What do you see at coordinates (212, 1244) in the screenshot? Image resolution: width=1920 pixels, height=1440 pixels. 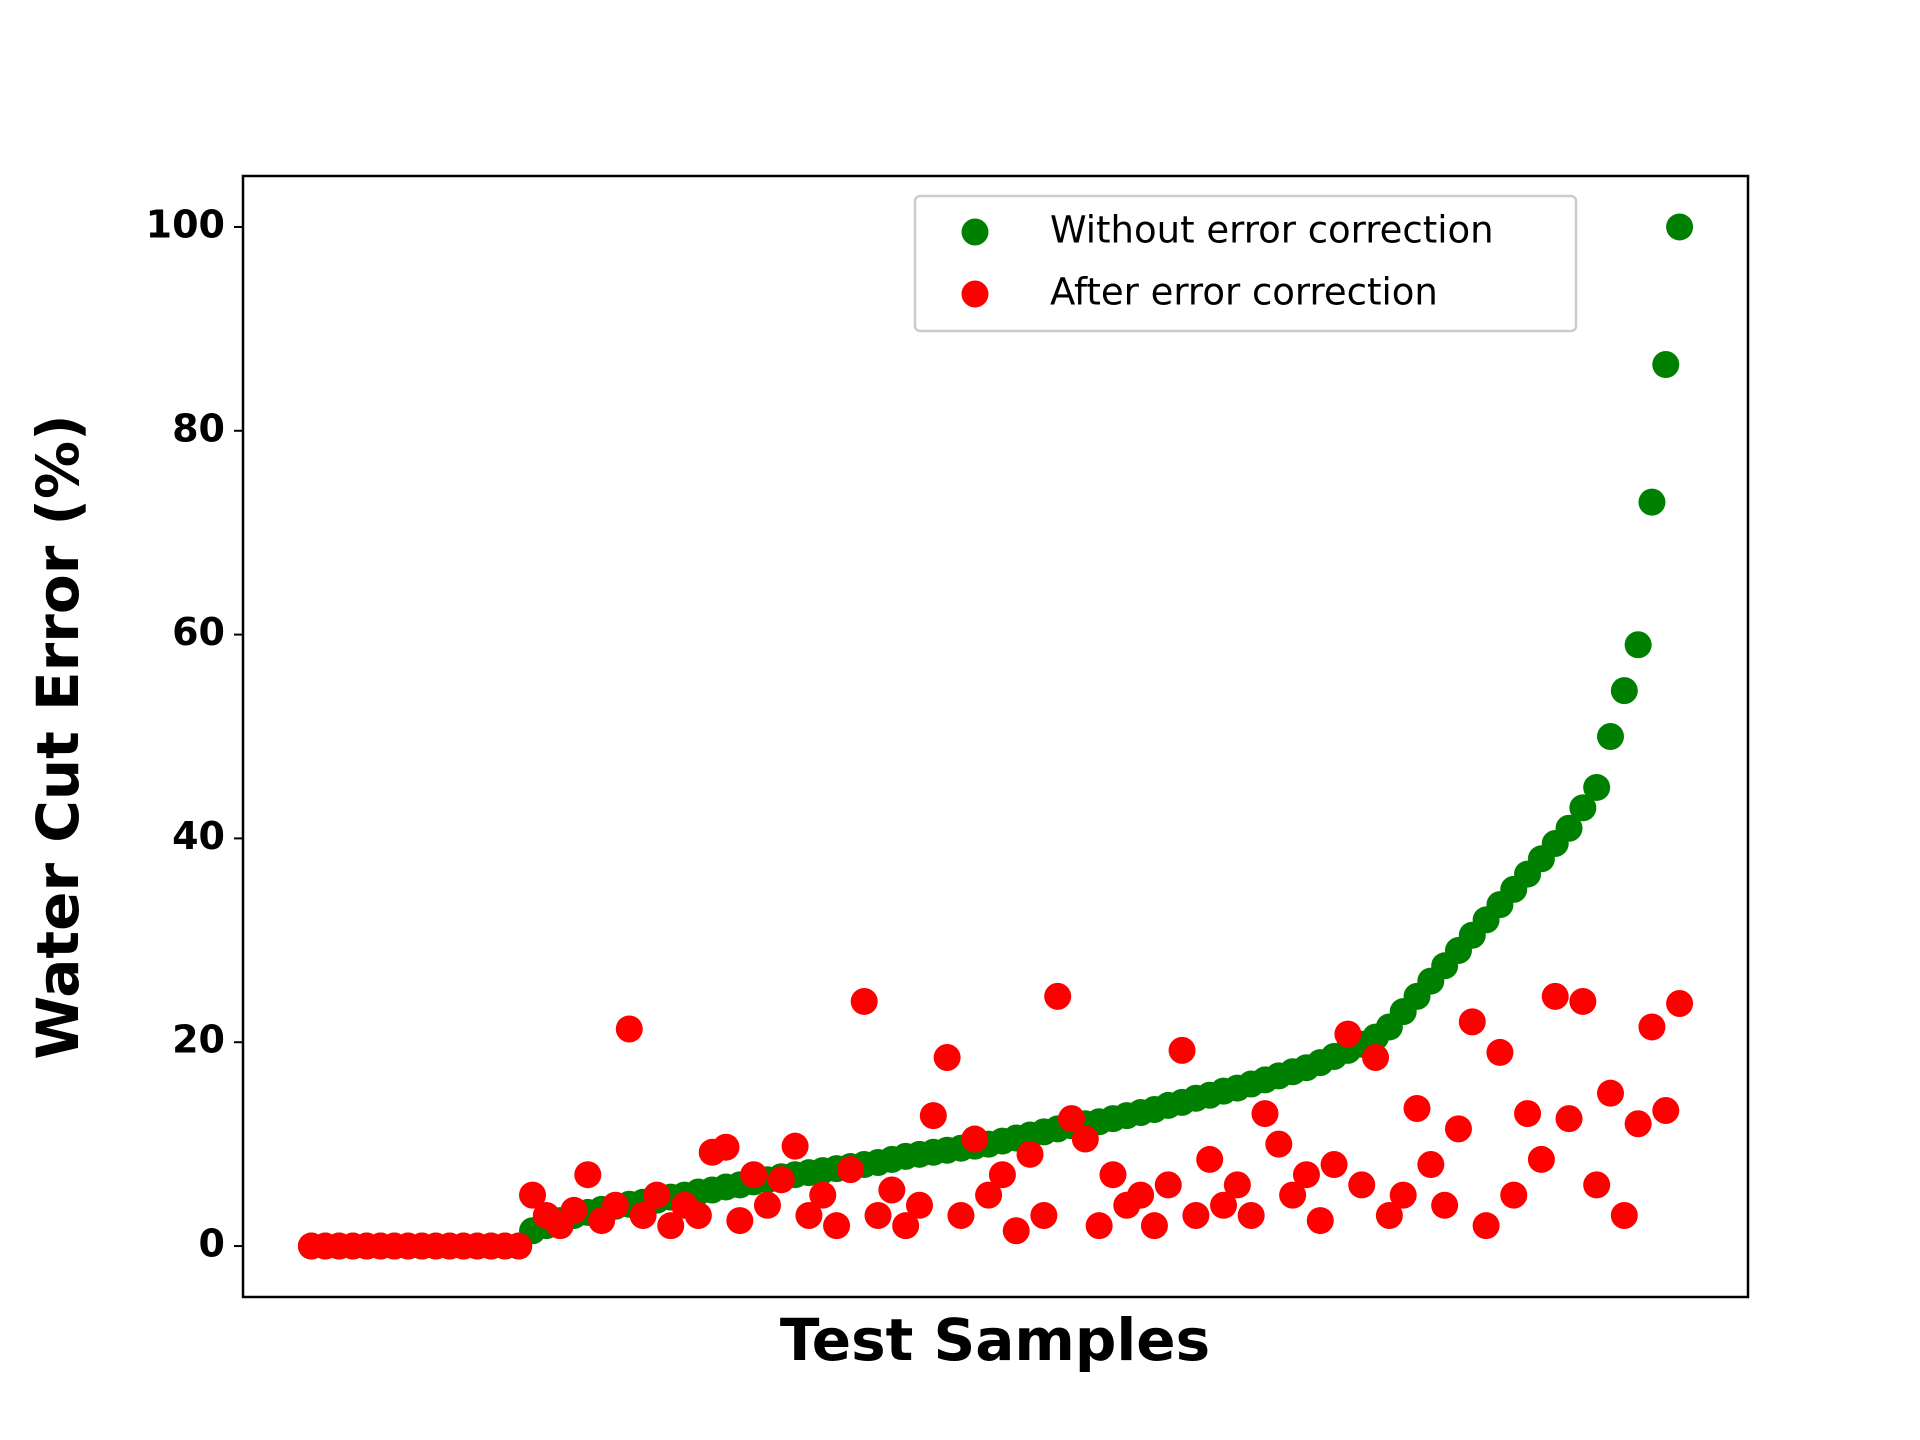 I see `y-tick-label: 0` at bounding box center [212, 1244].